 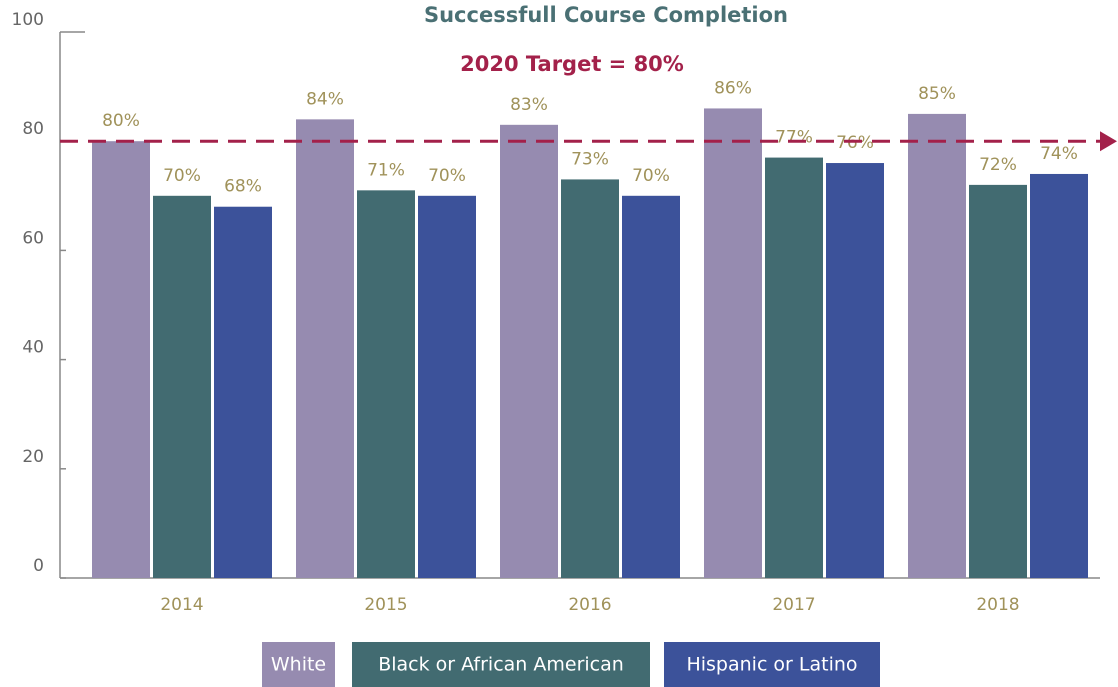 I want to click on y-tick-label: 0, so click(x=38, y=566).